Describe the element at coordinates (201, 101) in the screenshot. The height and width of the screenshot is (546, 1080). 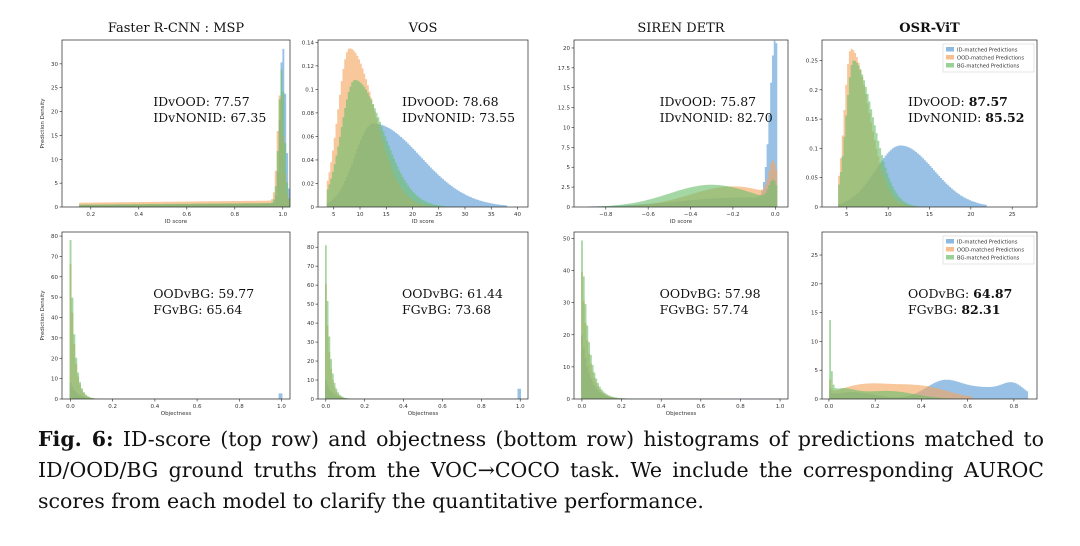
I see `auroc-annotation: IDvOOD: 77.57` at that location.